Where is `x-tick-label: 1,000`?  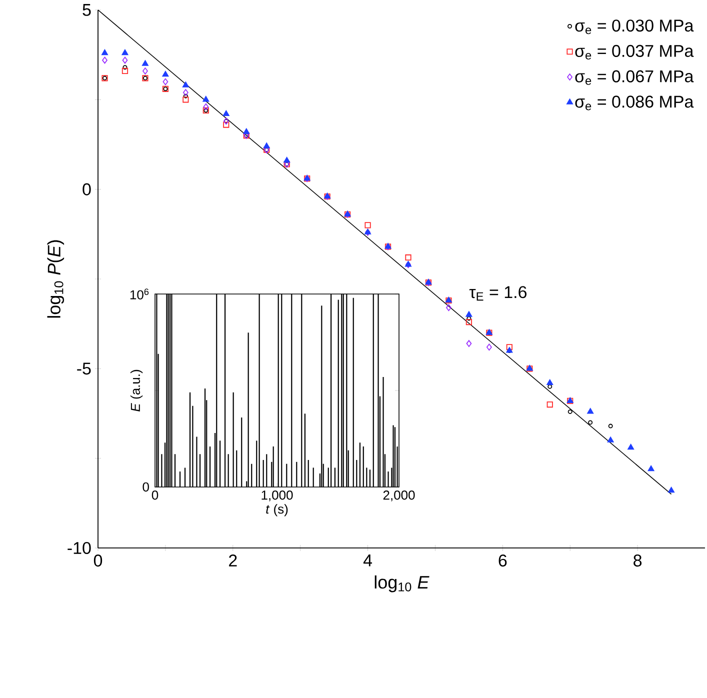 x-tick-label: 1,000 is located at coordinates (277, 496).